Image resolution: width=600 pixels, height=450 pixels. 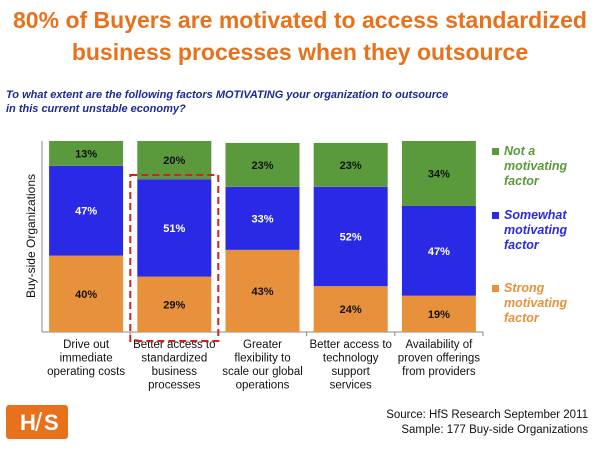 I want to click on source-line: Source: HfS Research September 2011, so click(x=487, y=415).